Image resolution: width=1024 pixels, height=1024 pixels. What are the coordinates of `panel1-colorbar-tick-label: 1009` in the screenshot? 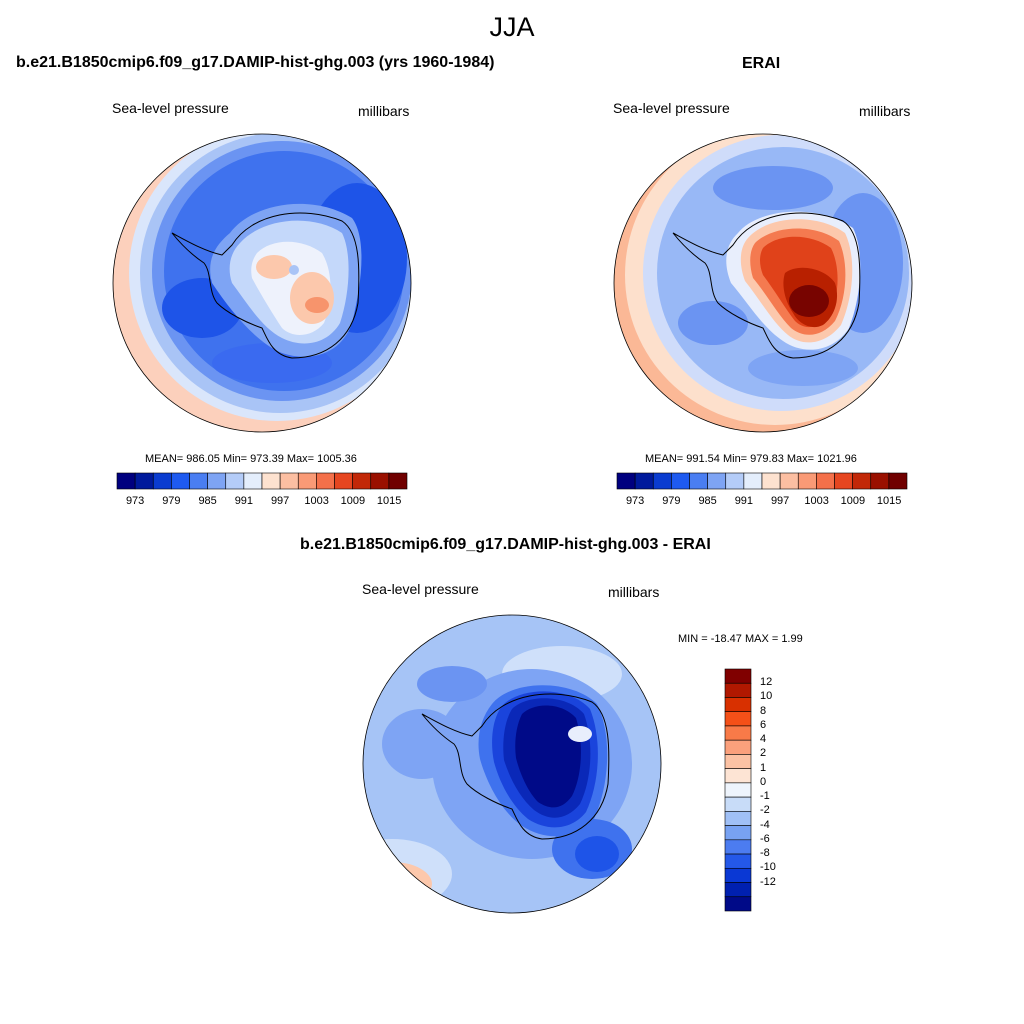 It's located at (353, 501).